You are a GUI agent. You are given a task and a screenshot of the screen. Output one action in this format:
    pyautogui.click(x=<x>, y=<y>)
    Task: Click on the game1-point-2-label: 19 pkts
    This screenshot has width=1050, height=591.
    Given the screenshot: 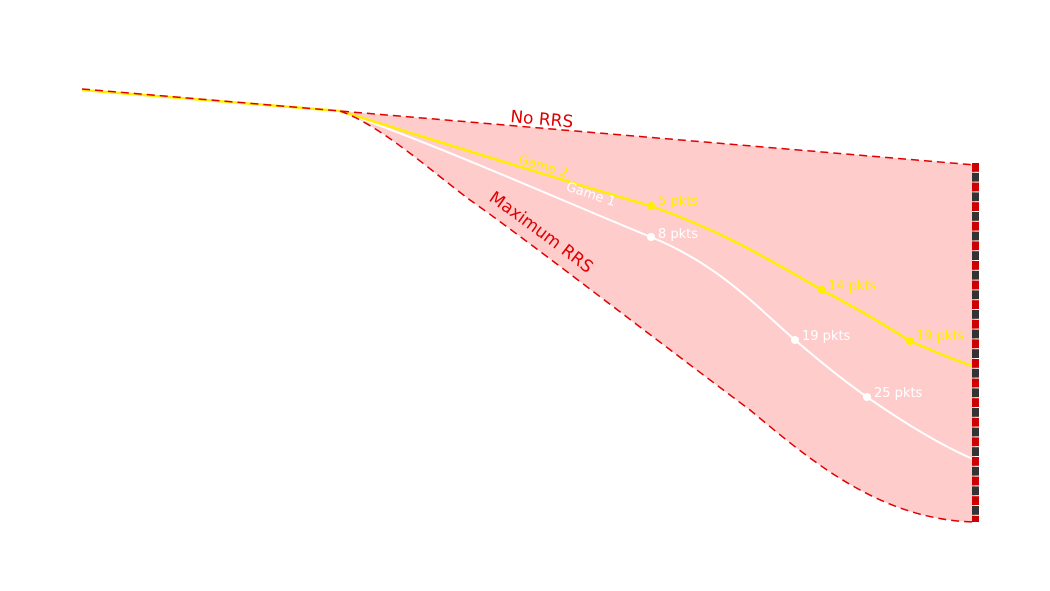 What is the action you would take?
    pyautogui.click(x=826, y=336)
    